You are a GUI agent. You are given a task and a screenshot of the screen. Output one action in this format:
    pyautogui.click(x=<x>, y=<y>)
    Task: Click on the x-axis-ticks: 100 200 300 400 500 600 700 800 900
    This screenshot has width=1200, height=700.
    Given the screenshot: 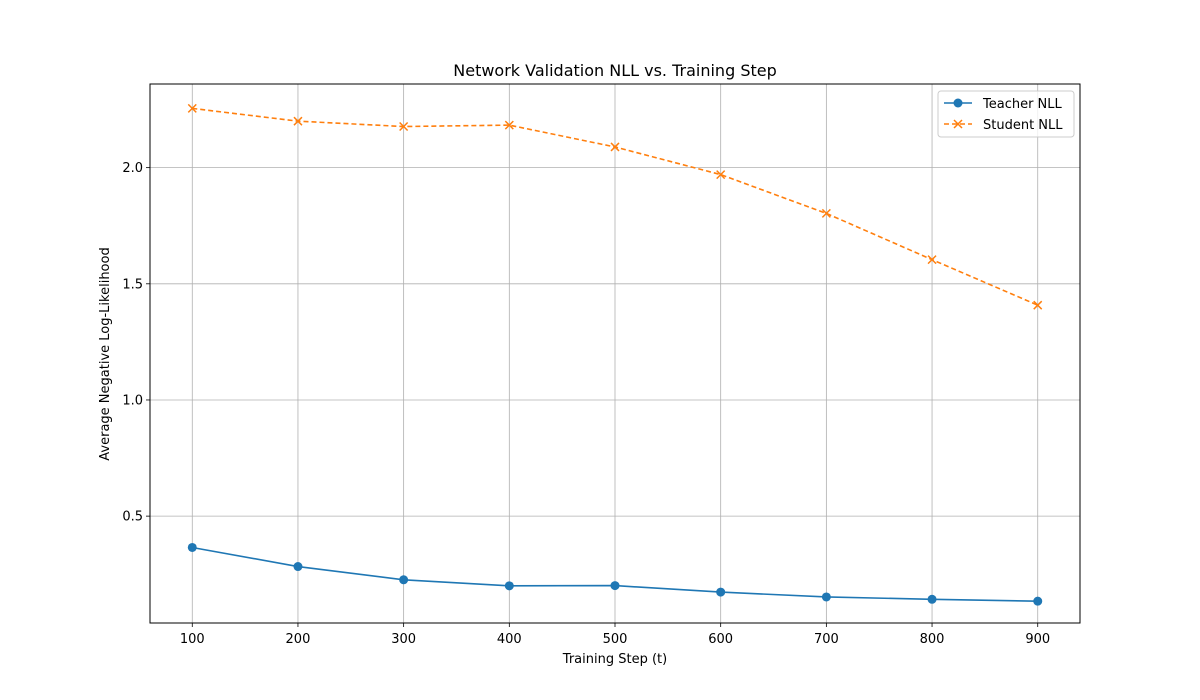 What is the action you would take?
    pyautogui.click(x=615, y=635)
    